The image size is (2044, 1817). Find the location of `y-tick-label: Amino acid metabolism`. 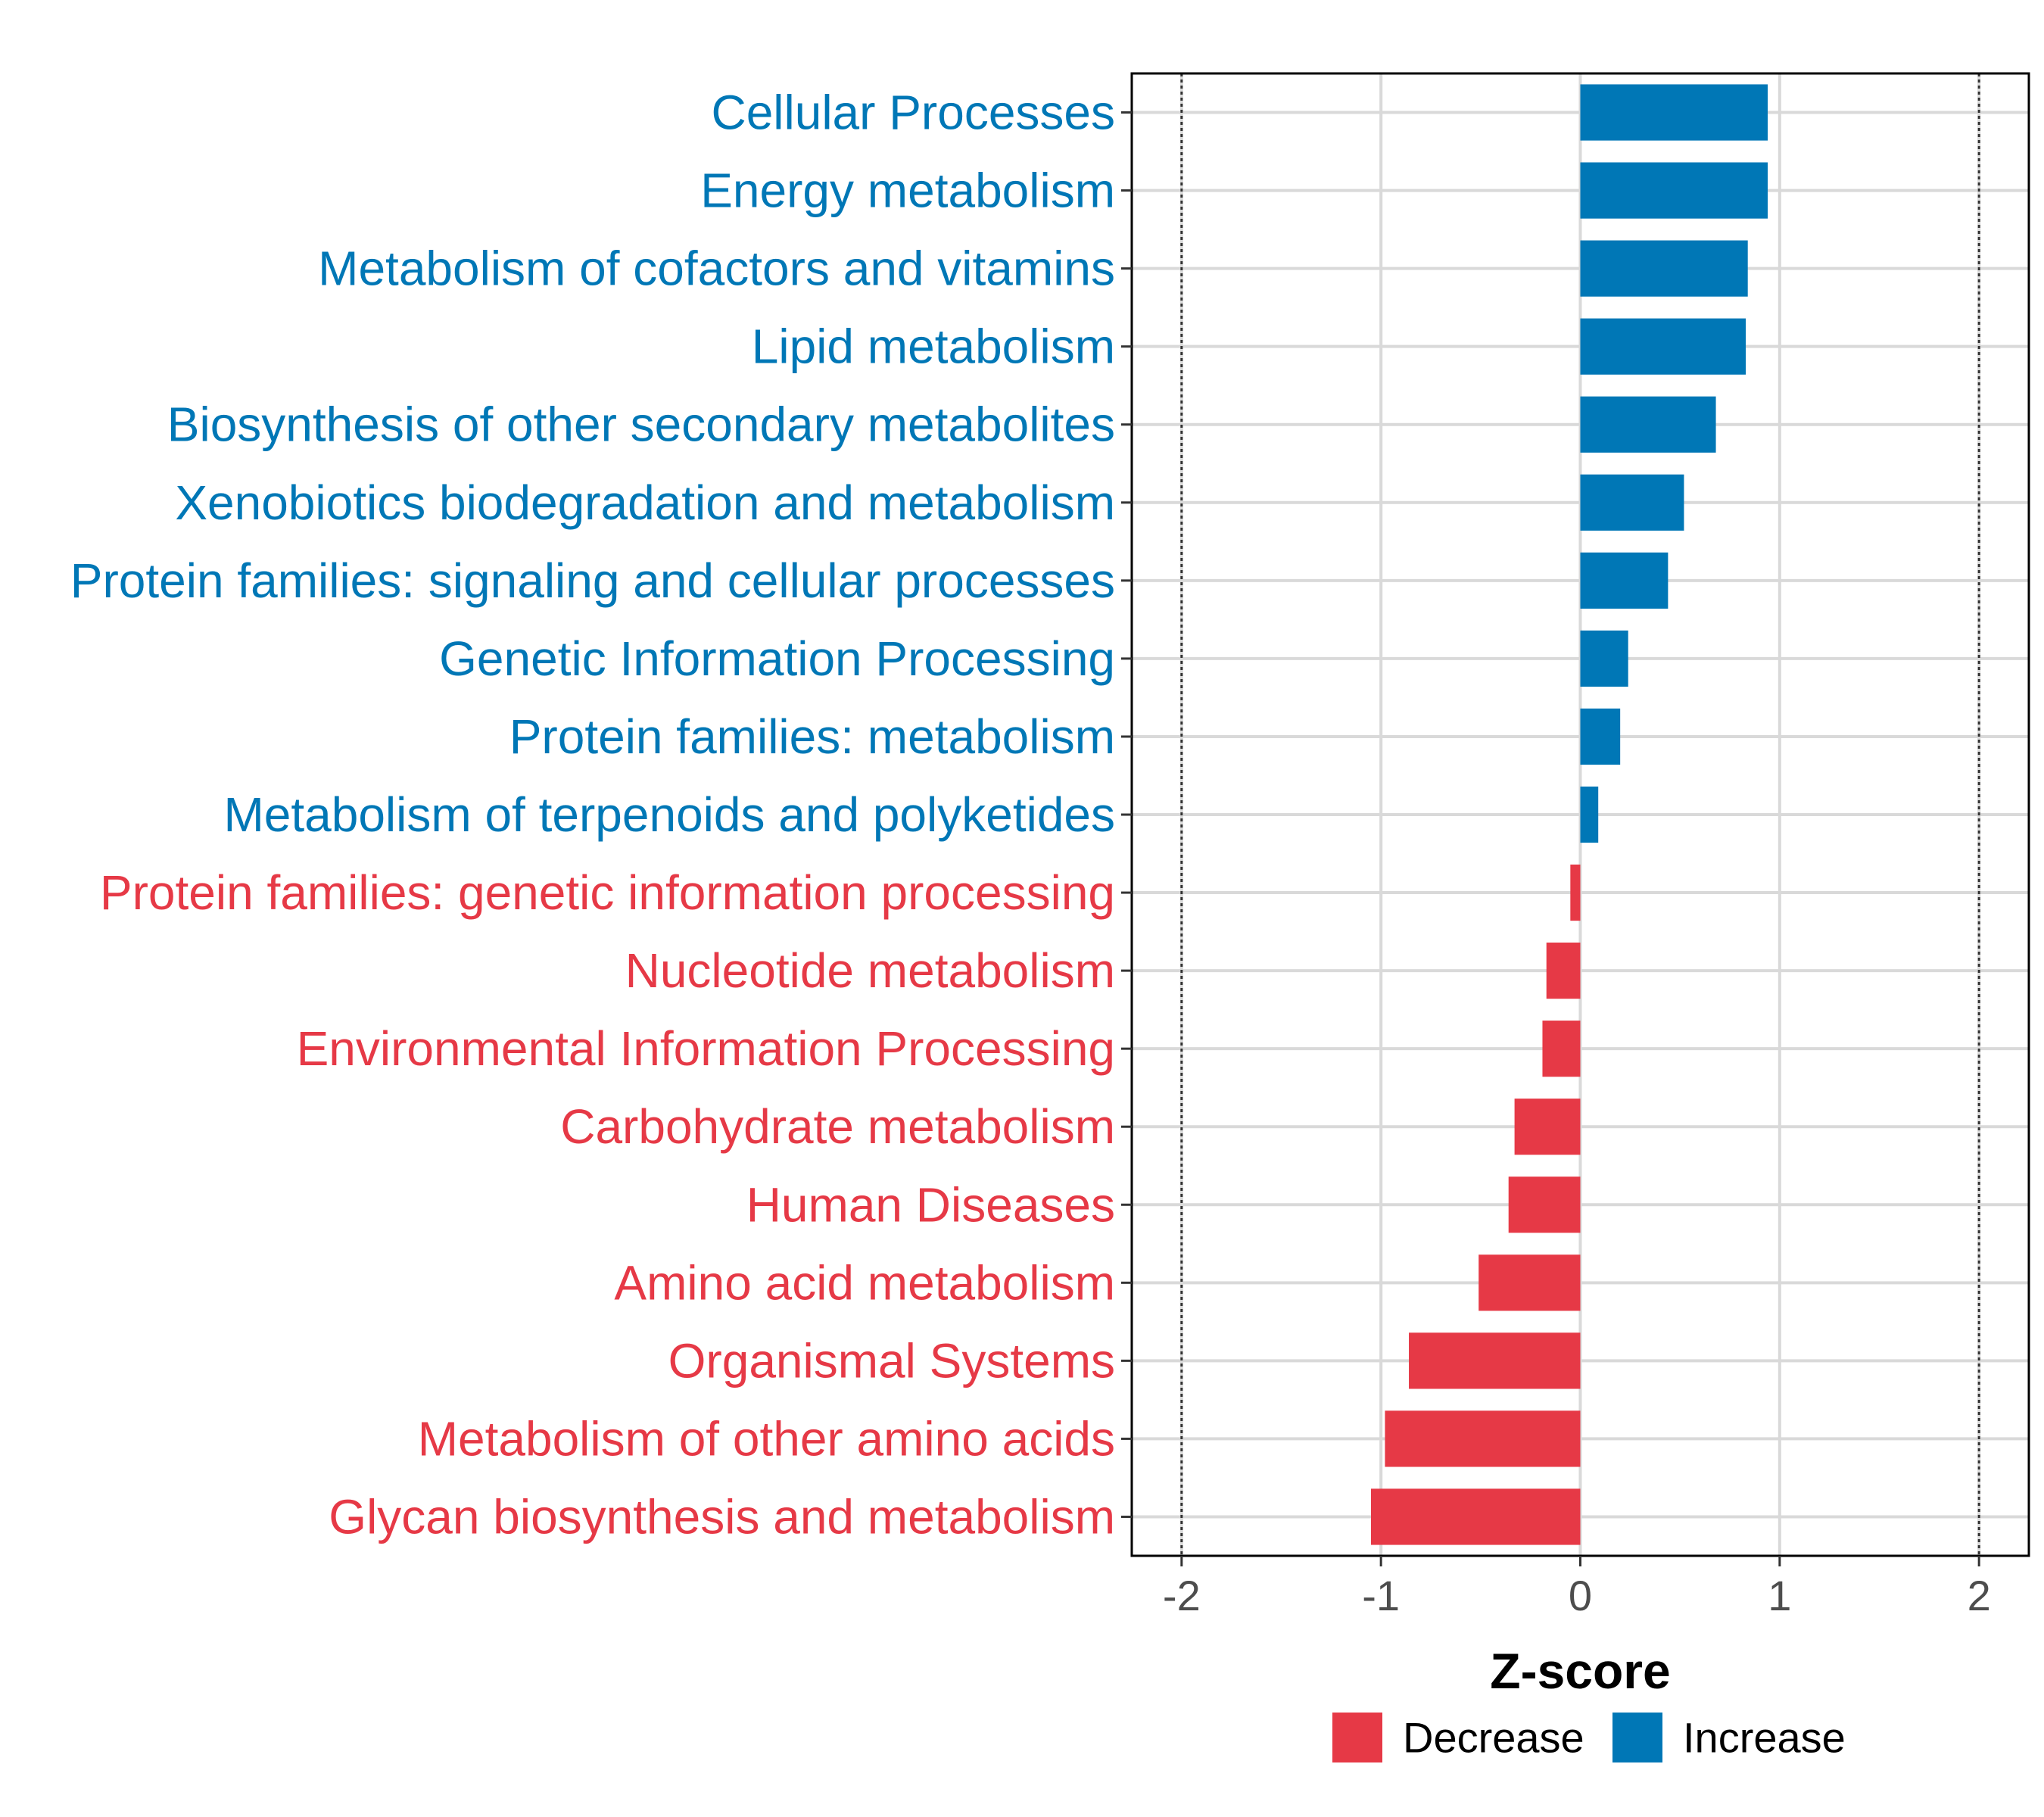

y-tick-label: Amino acid metabolism is located at coordinates (864, 1282).